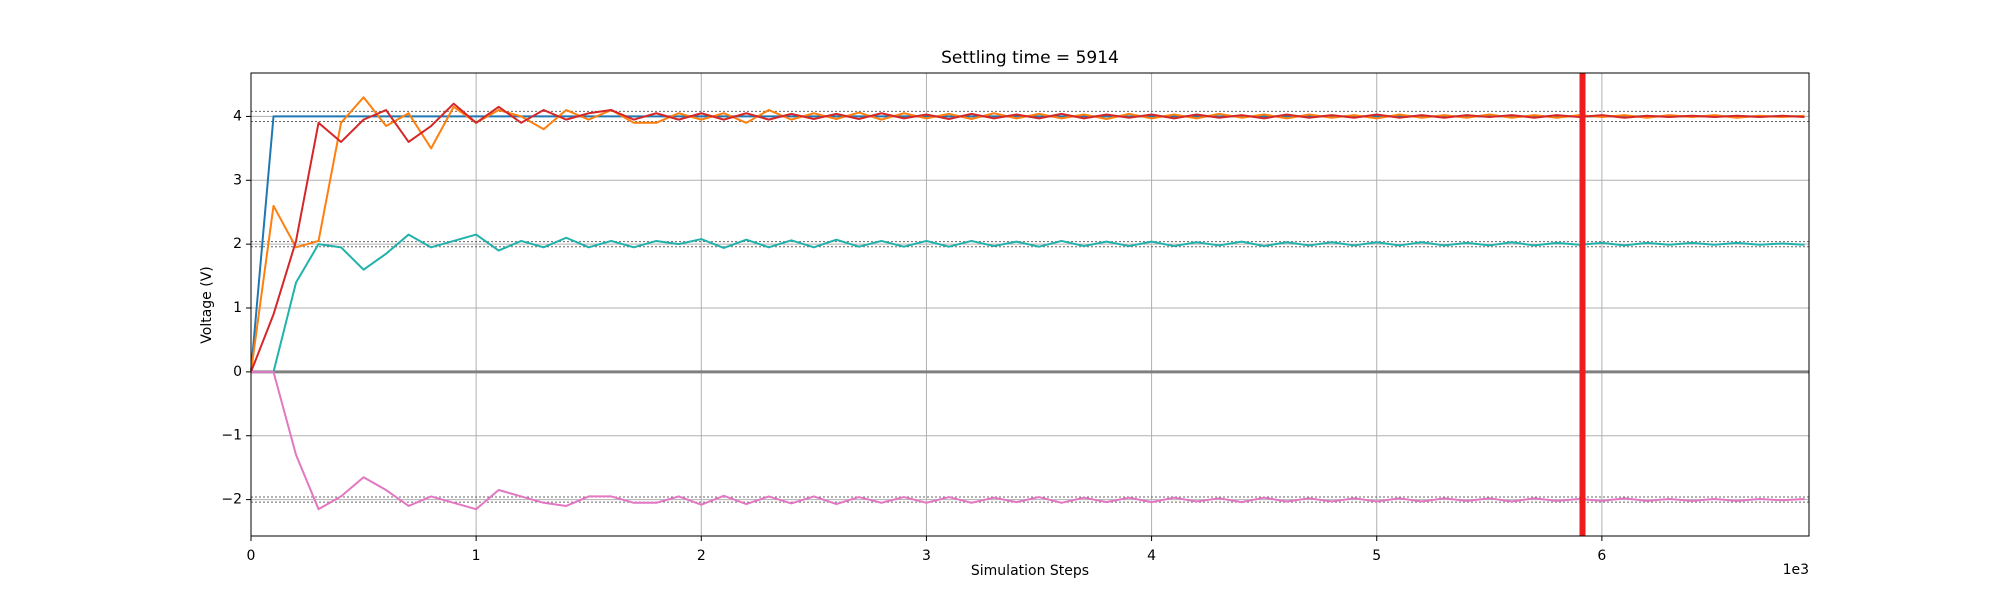 Image resolution: width=2000 pixels, height=600 pixels. I want to click on y-tick-label: −1, so click(231, 436).